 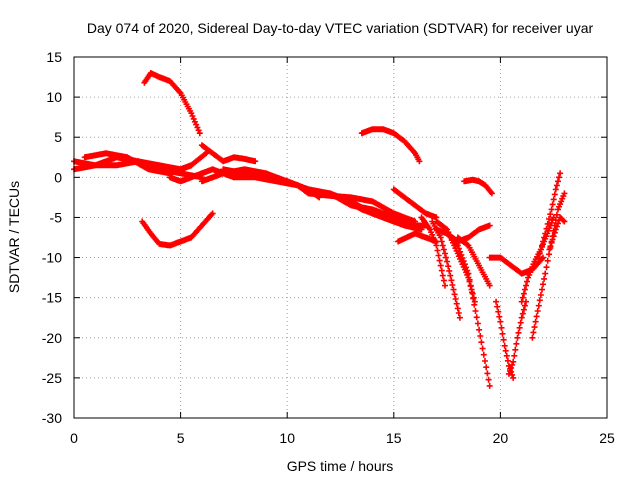 I want to click on x-tick-label: 20, so click(x=501, y=438).